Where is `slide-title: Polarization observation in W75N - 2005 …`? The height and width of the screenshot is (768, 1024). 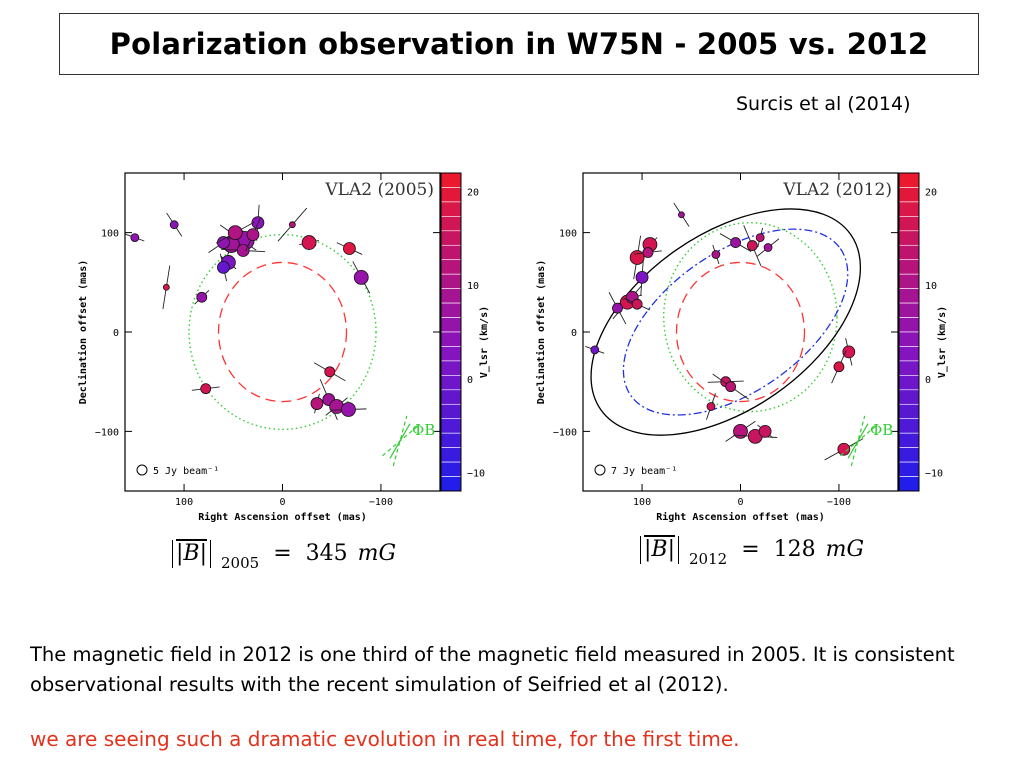
slide-title: Polarization observation in W75N - 2005 … is located at coordinates (519, 44).